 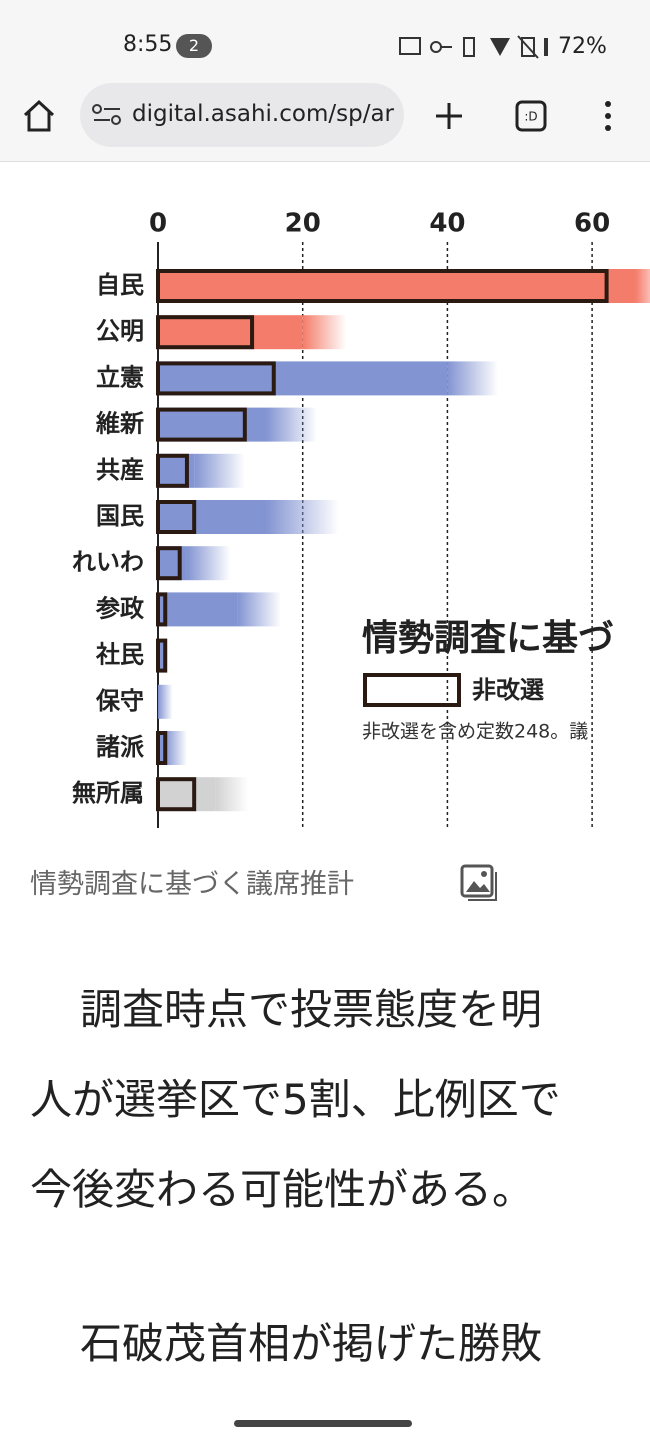 I want to click on y-tick-label: 維新, so click(x=120, y=424).